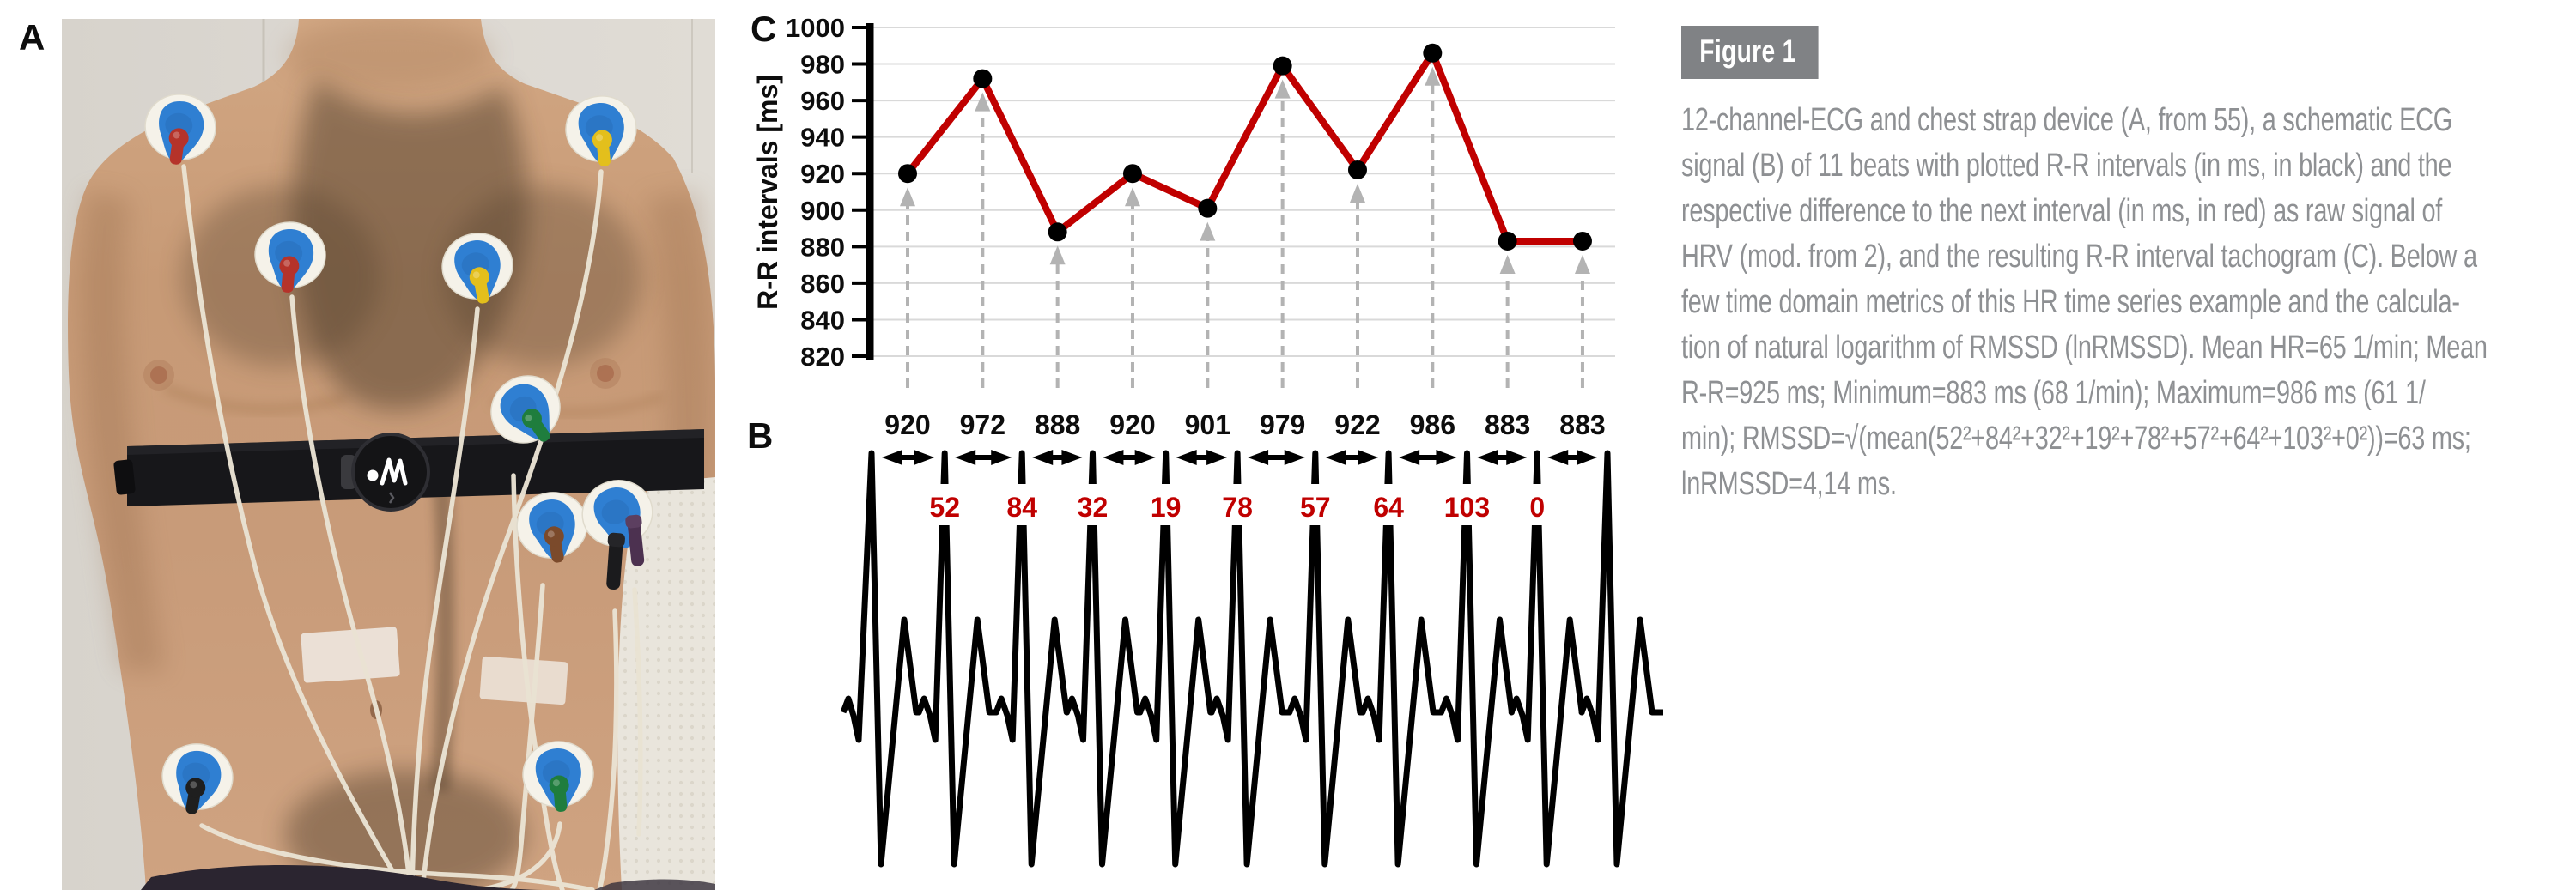  What do you see at coordinates (1021, 507) in the screenshot?
I see `svg-text: 84` at bounding box center [1021, 507].